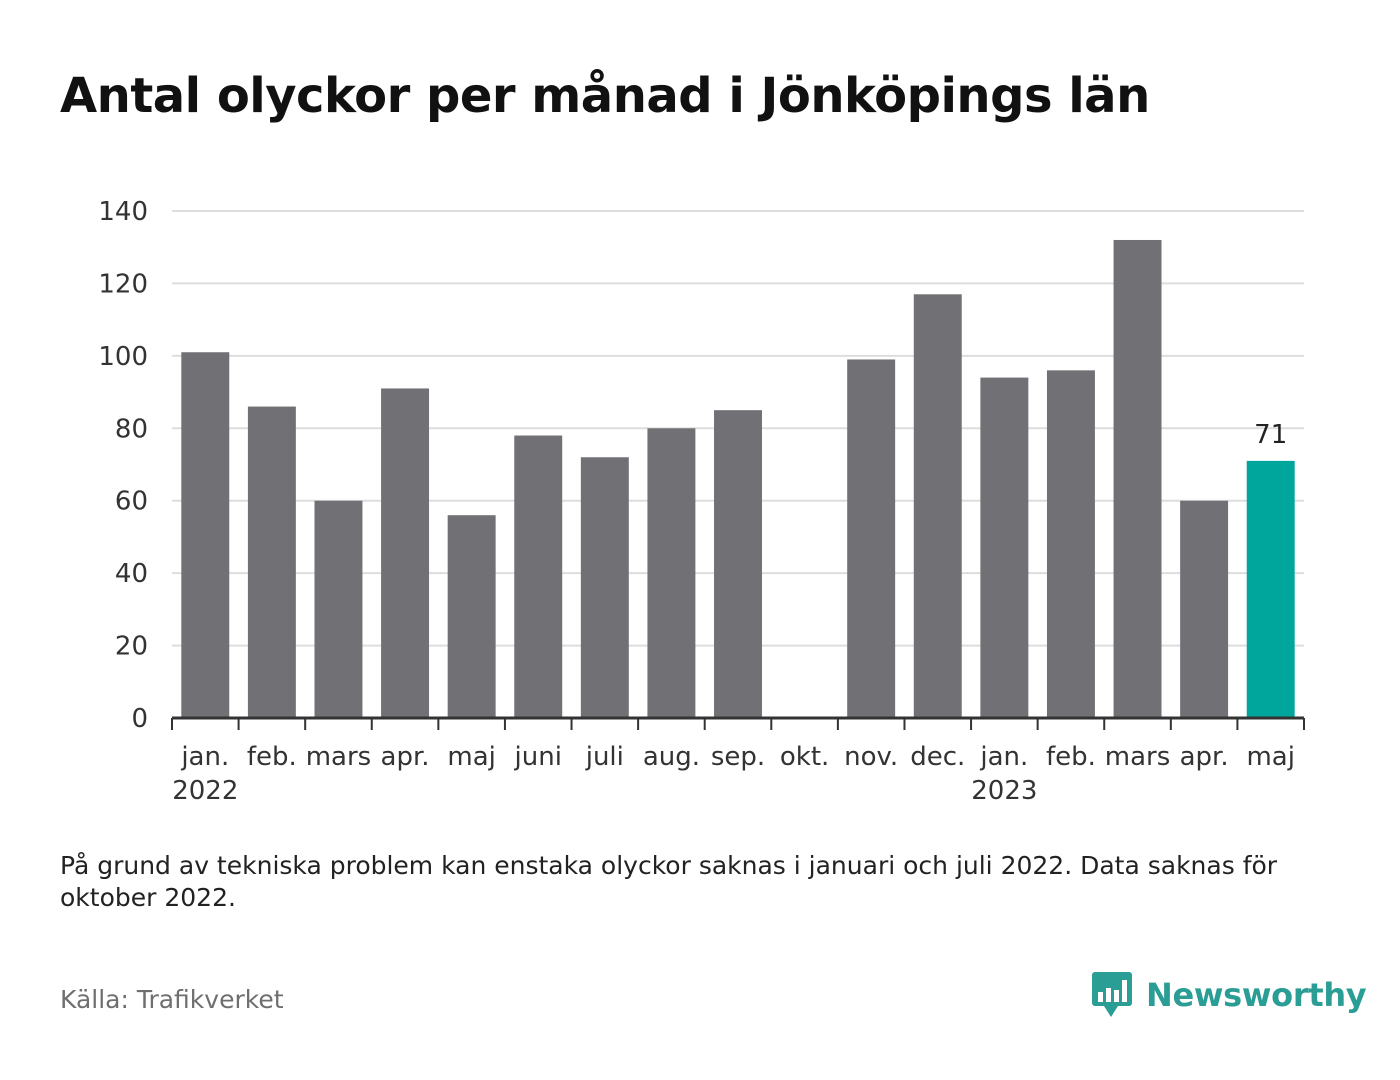 The width and height of the screenshot is (1400, 1080). Describe the element at coordinates (131, 502) in the screenshot. I see `y-tick-label: 60` at that location.